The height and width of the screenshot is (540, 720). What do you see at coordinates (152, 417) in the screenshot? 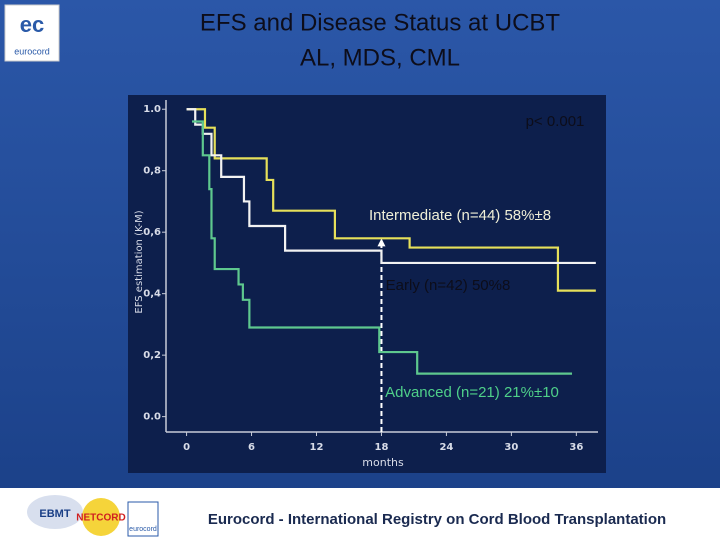
I see `y-tick-label: 0.0` at bounding box center [152, 417].